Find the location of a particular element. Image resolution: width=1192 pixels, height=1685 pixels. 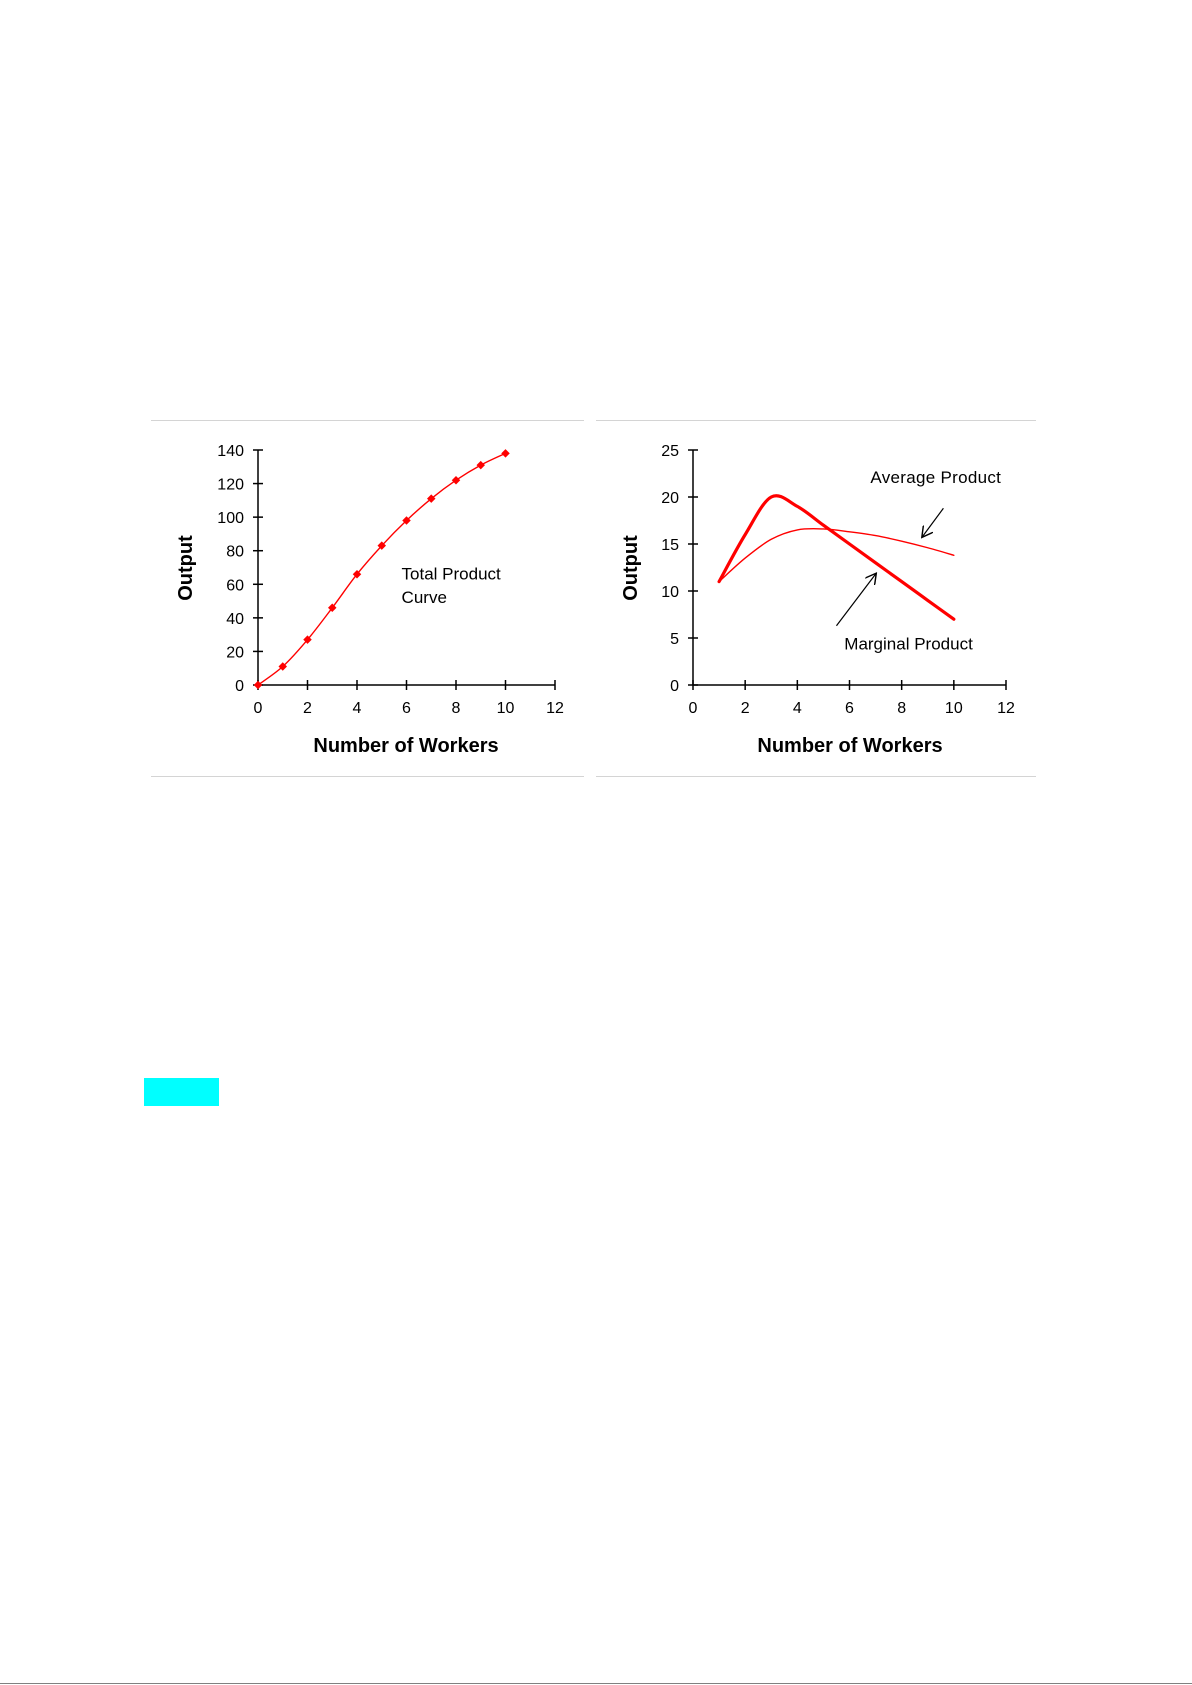

right-x-tick-label: 8 is located at coordinates (901, 708).